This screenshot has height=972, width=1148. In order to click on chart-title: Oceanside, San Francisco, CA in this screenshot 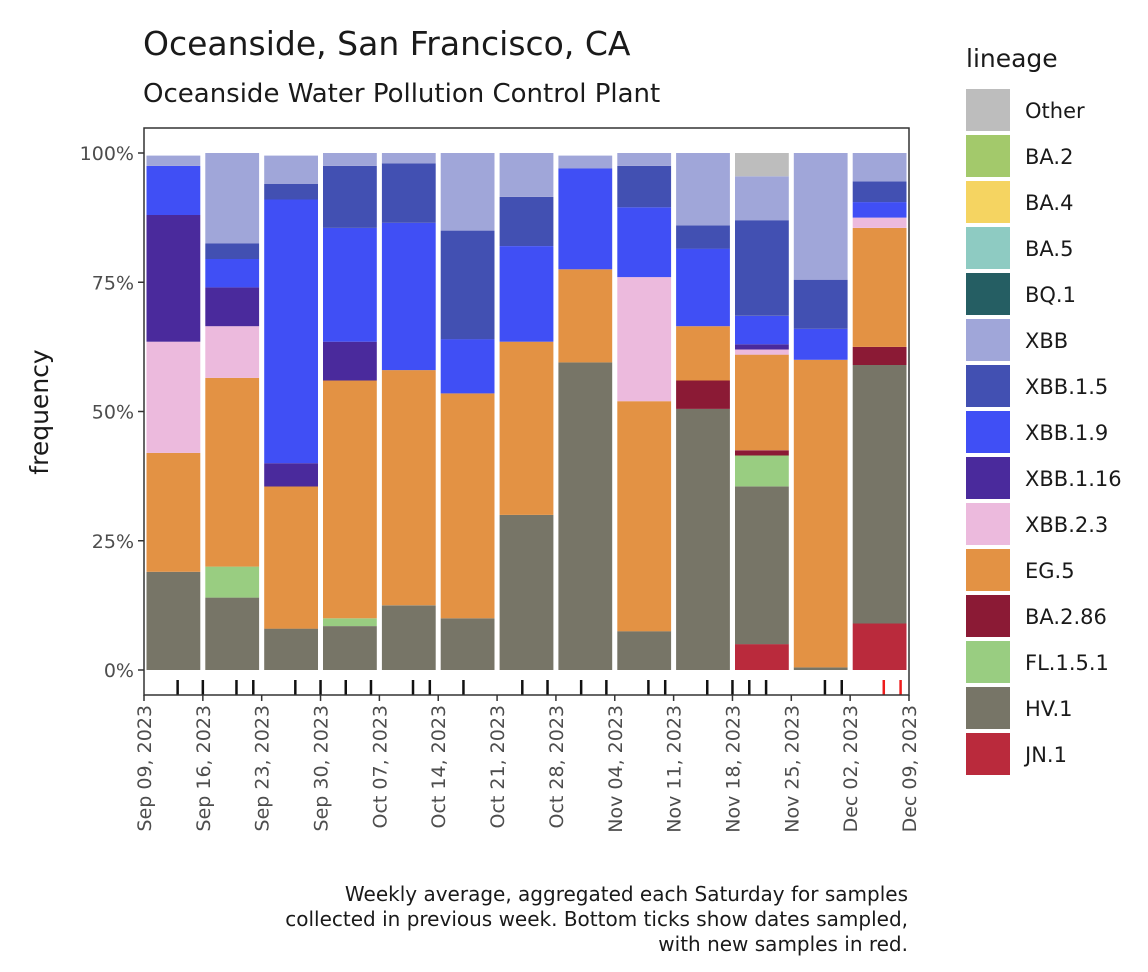, I will do `click(387, 43)`.